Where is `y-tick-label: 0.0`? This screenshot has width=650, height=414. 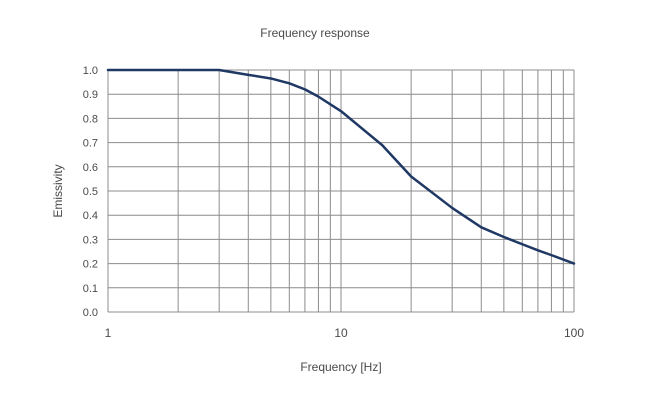
y-tick-label: 0.0 is located at coordinates (90, 313).